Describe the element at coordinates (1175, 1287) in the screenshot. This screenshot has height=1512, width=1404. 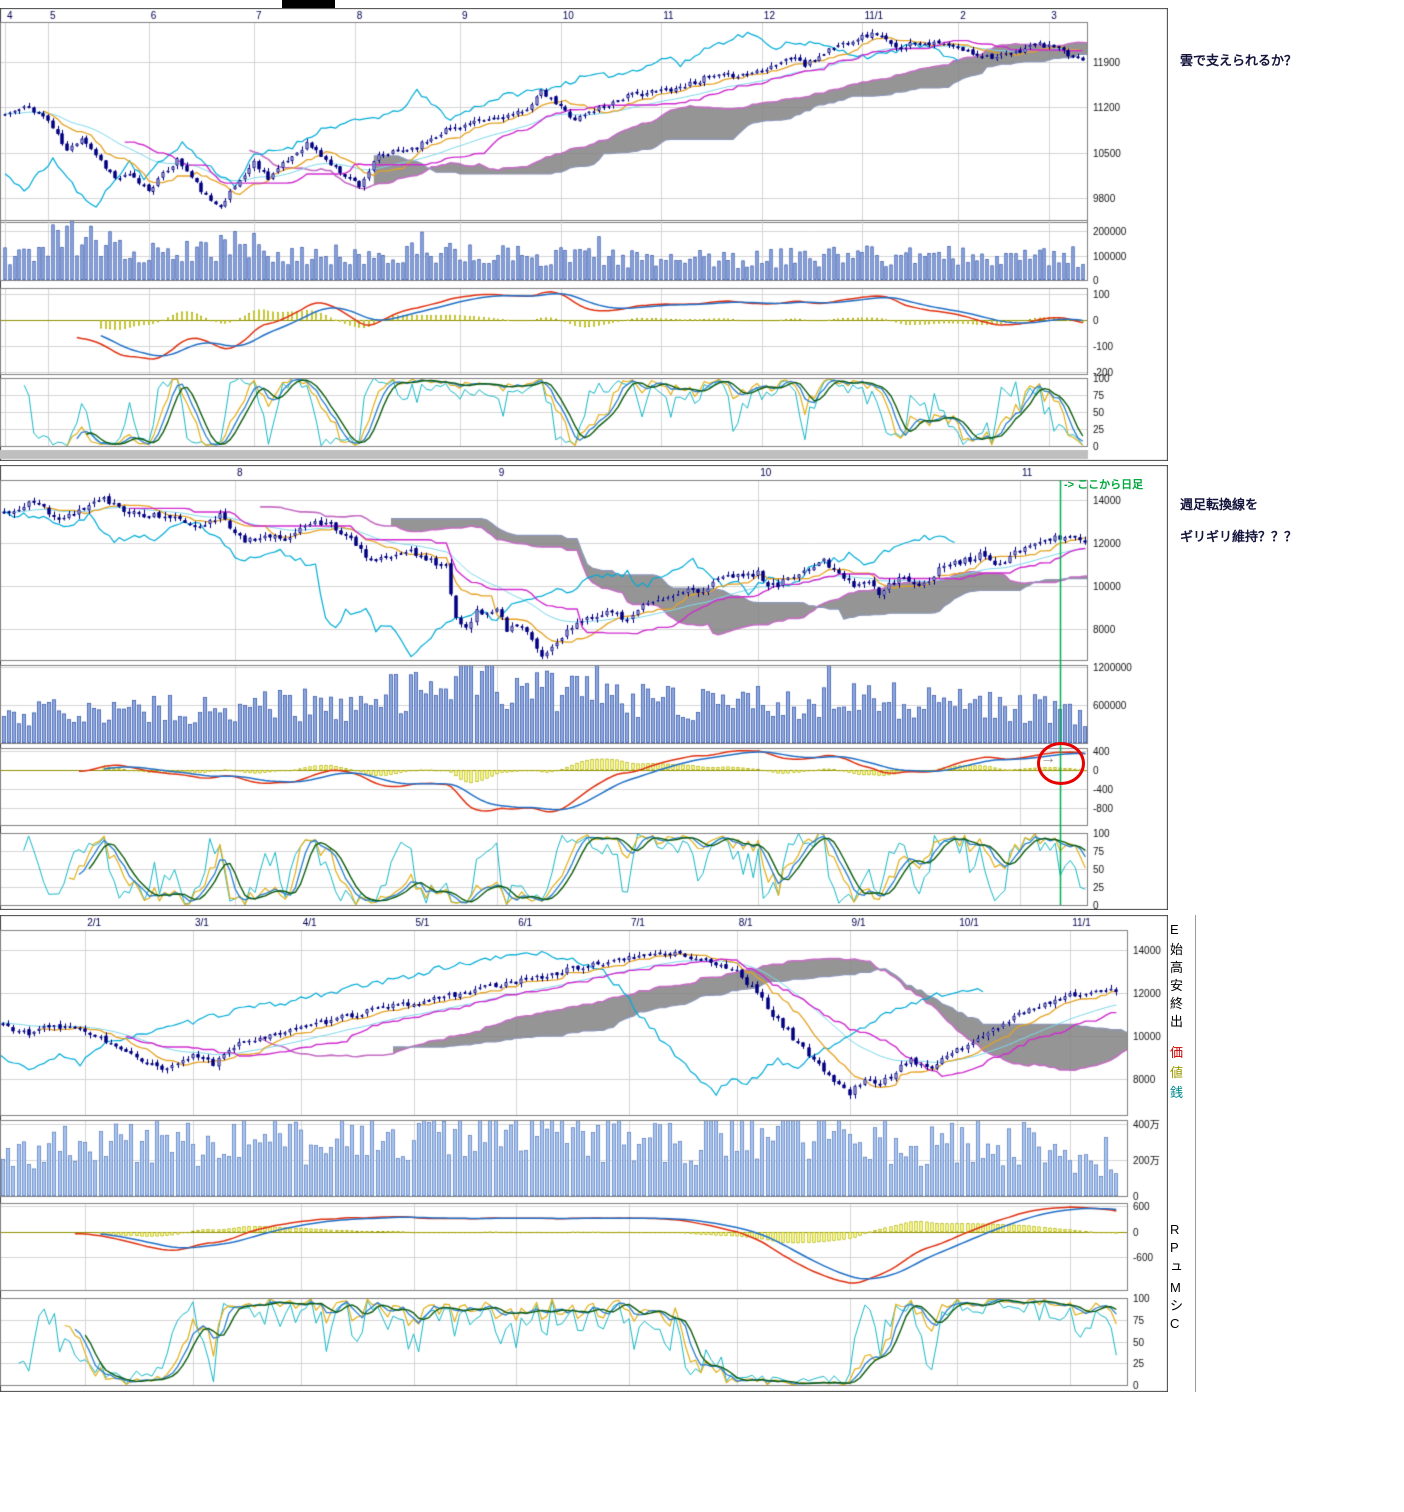
I see `legend-item: M` at that location.